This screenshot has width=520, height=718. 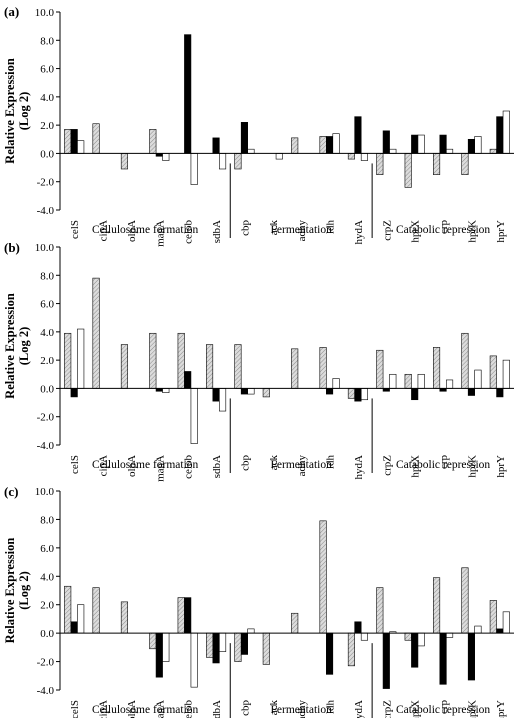 I want to click on group-label: Catabolic repression, so click(x=443, y=710).